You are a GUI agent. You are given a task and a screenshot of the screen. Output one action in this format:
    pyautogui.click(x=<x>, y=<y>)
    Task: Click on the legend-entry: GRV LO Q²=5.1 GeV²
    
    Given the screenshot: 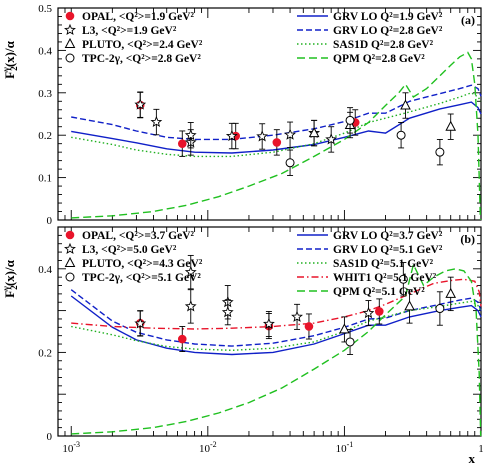 What is the action you would take?
    pyautogui.click(x=388, y=250)
    